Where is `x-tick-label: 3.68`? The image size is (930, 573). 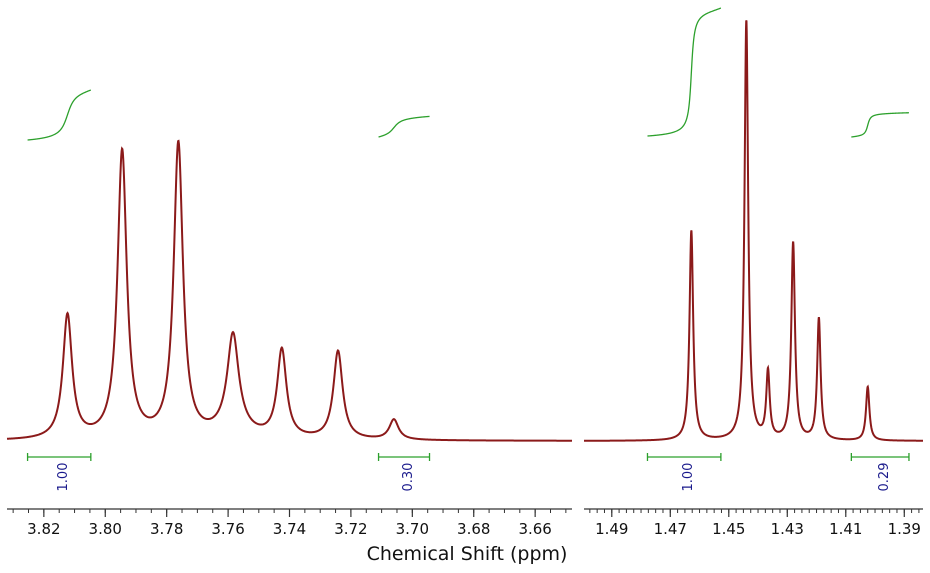
x-tick-label: 3.68 is located at coordinates (473, 529).